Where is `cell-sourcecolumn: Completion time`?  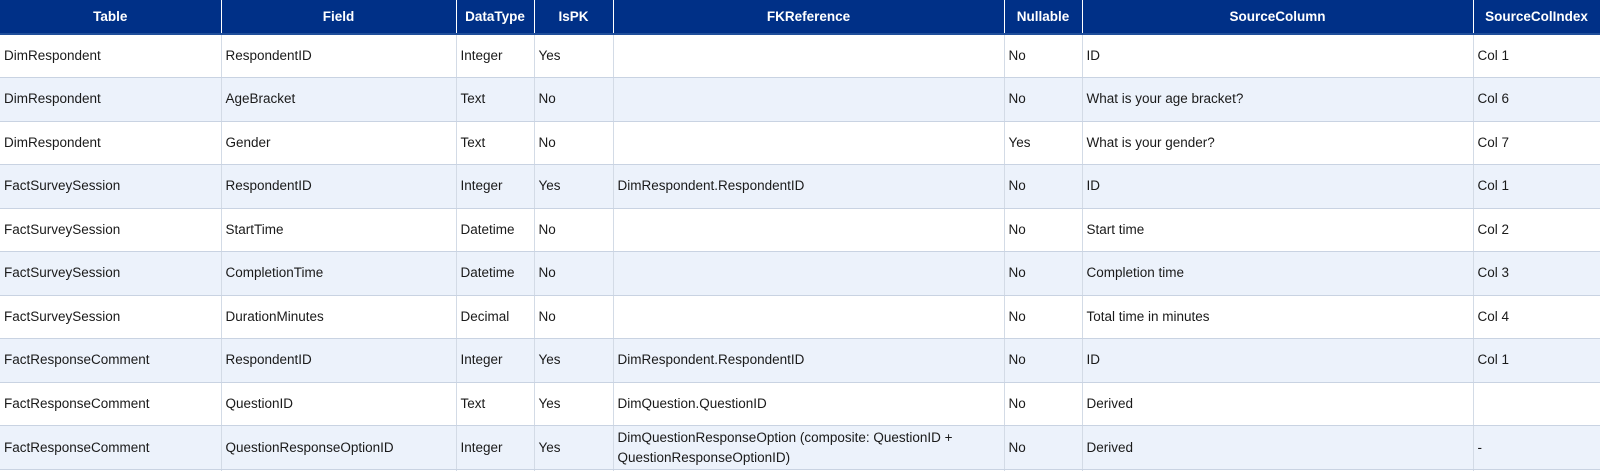
cell-sourcecolumn: Completion time is located at coordinates (1278, 273).